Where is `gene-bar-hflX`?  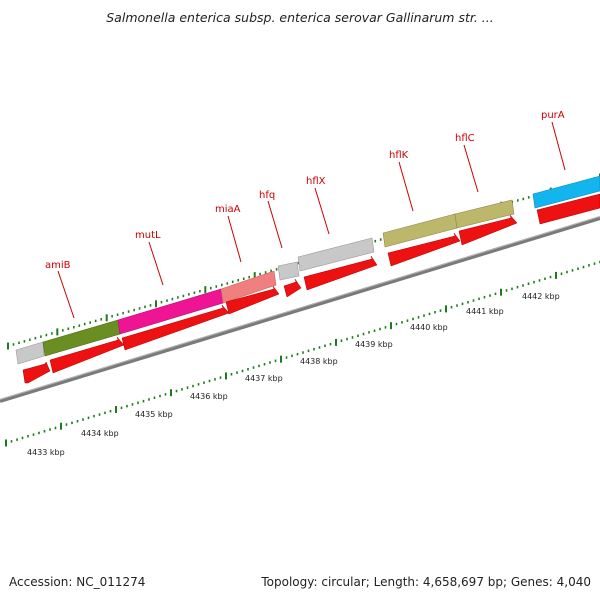
gene-bar-hflX is located at coordinates (336, 254).